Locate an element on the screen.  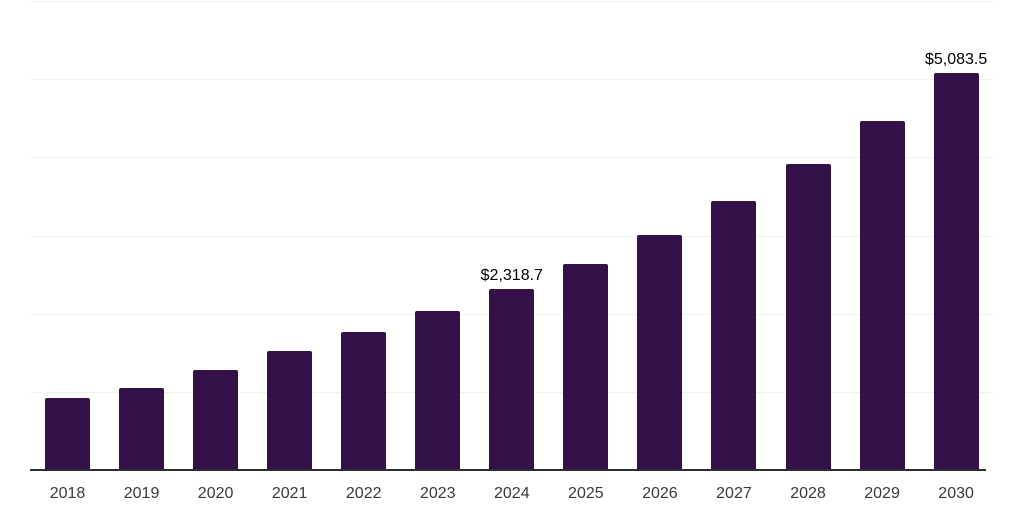
data-label-2030: $5,083.5 is located at coordinates (956, 59).